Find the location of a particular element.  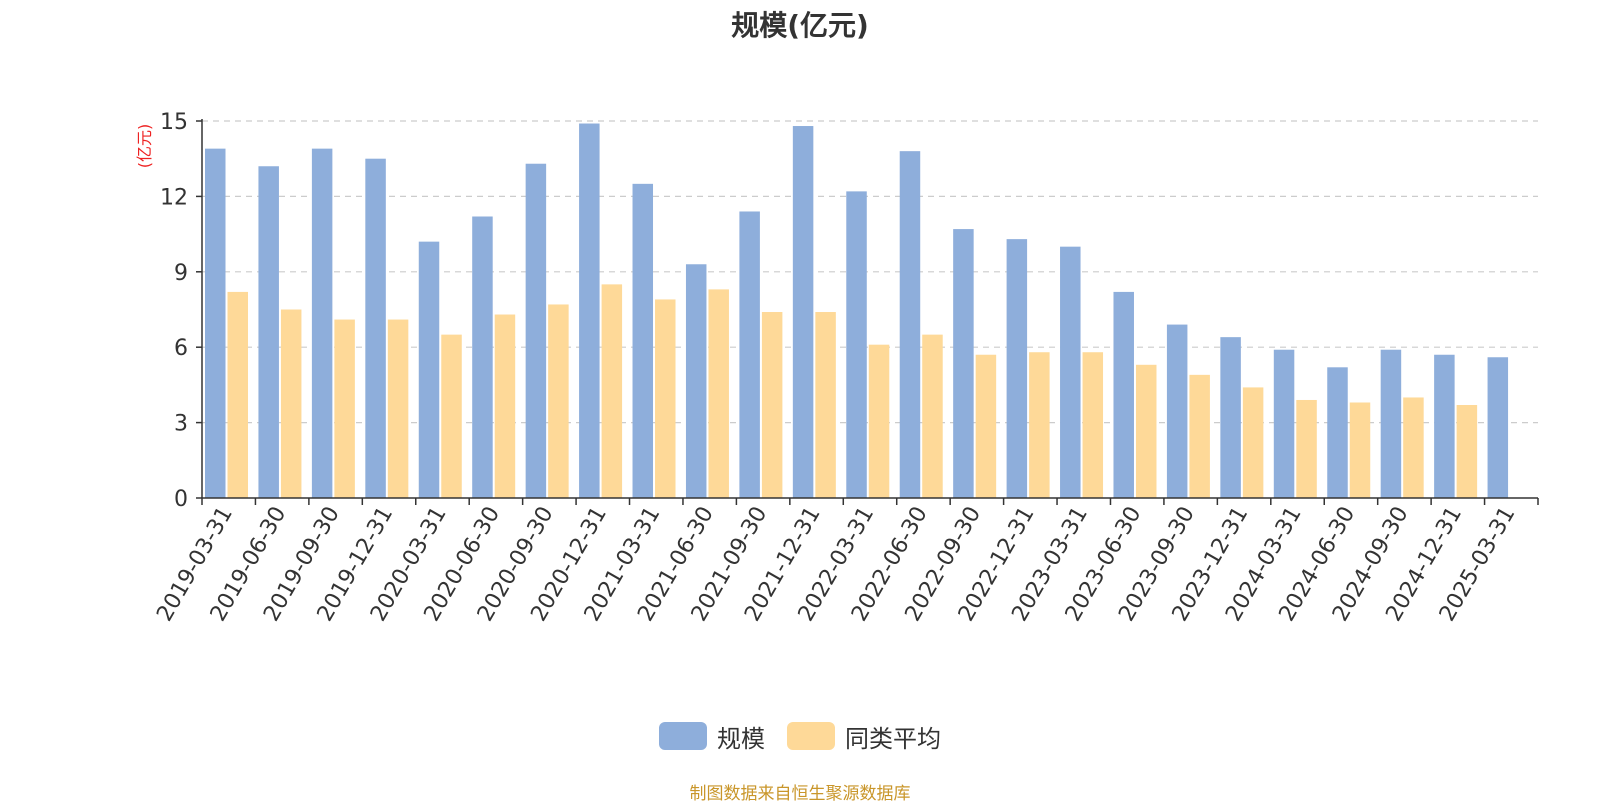

legend-swatch-peer-average is located at coordinates (811, 736).